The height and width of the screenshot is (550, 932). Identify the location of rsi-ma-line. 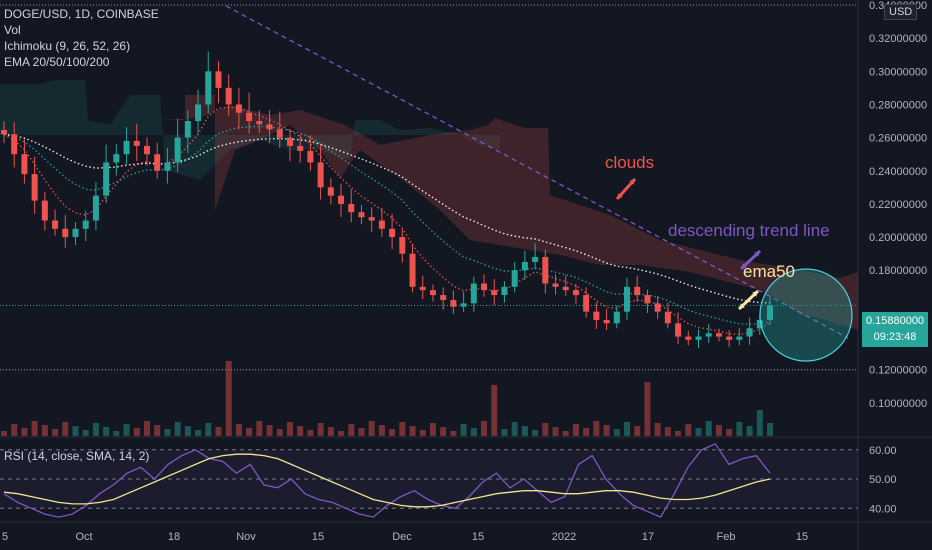
(387, 480).